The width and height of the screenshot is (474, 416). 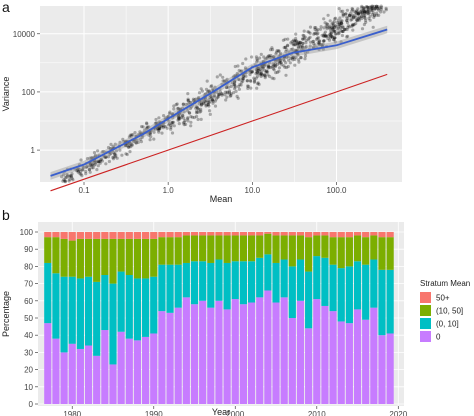 What do you see at coordinates (438, 337) in the screenshot?
I see `legend-label: 0` at bounding box center [438, 337].